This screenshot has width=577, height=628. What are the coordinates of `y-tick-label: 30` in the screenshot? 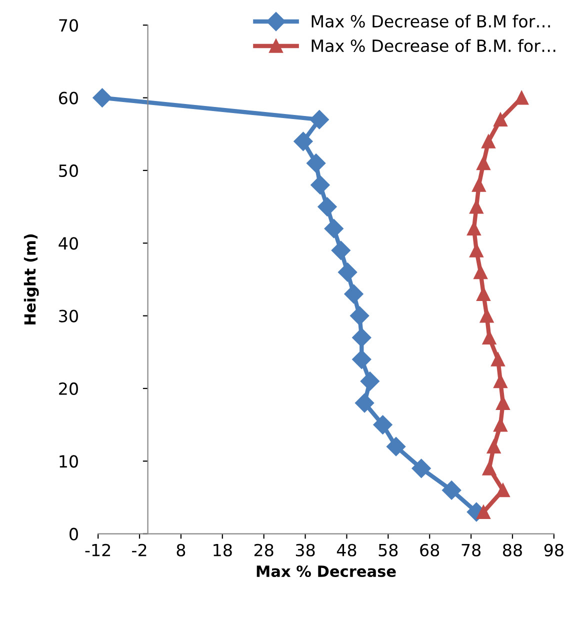 It's located at (68, 316).